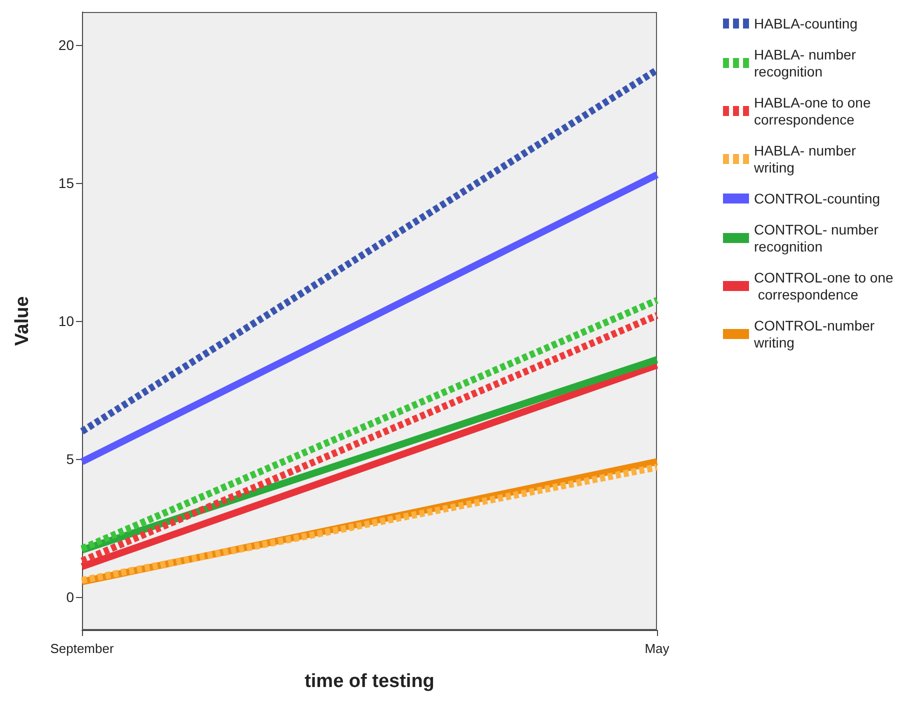 Image resolution: width=907 pixels, height=712 pixels. I want to click on y-tick-label: 20, so click(66, 45).